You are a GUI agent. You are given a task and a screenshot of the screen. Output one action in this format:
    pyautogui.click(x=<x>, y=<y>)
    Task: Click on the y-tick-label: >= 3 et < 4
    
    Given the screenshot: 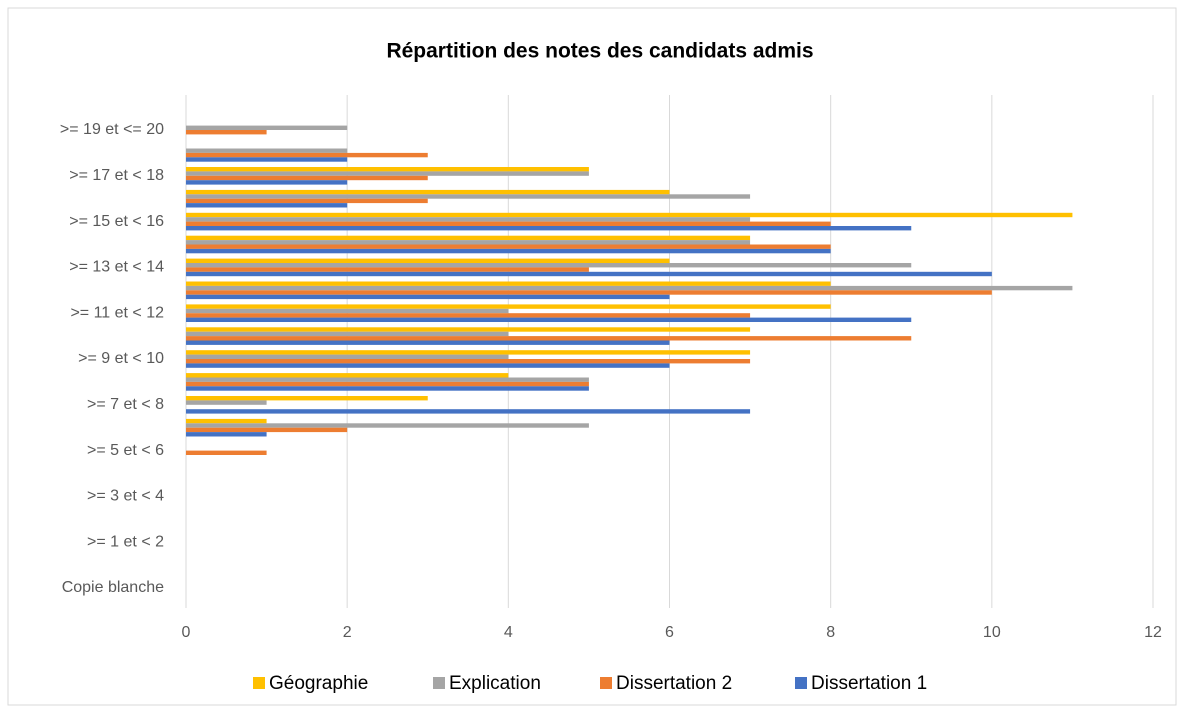 What is the action you would take?
    pyautogui.click(x=125, y=496)
    